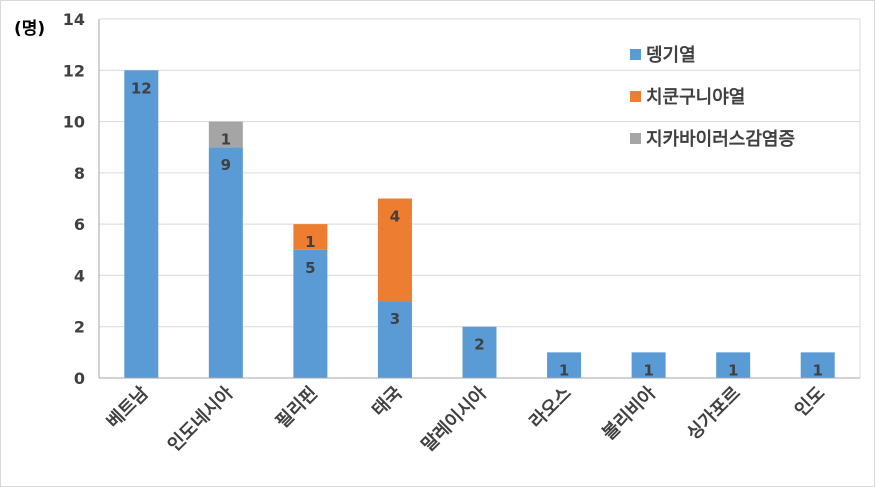  I want to click on y-tick-label: 0, so click(79, 378).